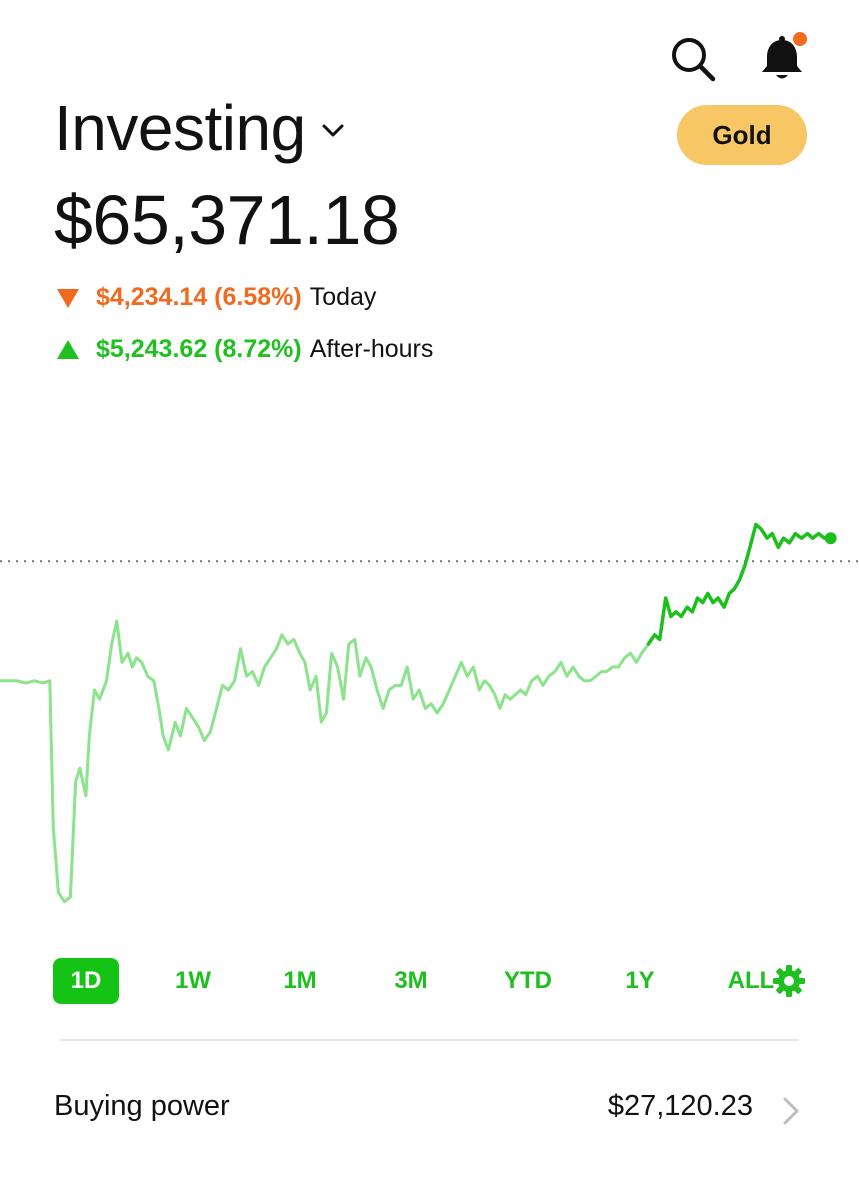 This screenshot has width=859, height=1200. Describe the element at coordinates (371, 349) in the screenshot. I see `after-hours-change-label: After-hours` at that location.